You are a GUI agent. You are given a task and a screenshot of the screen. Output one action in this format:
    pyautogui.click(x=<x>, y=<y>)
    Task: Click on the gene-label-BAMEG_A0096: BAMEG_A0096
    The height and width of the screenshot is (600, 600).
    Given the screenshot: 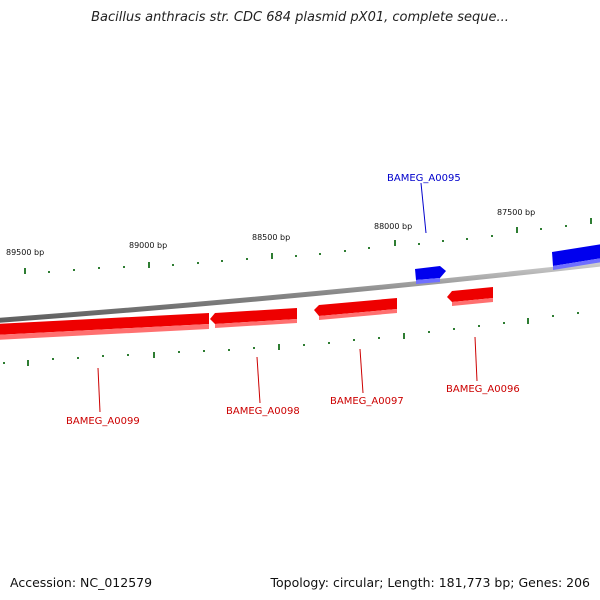 What is the action you would take?
    pyautogui.click(x=483, y=389)
    